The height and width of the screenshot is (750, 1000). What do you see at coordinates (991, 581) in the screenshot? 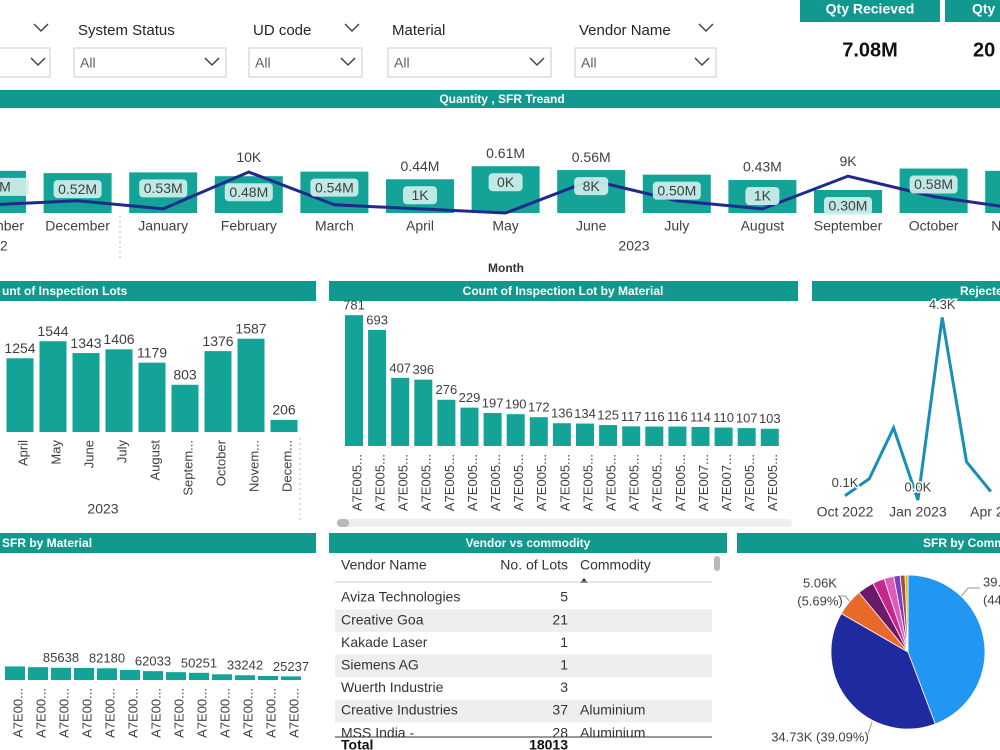
I see `data-label: 39.` at bounding box center [991, 581].